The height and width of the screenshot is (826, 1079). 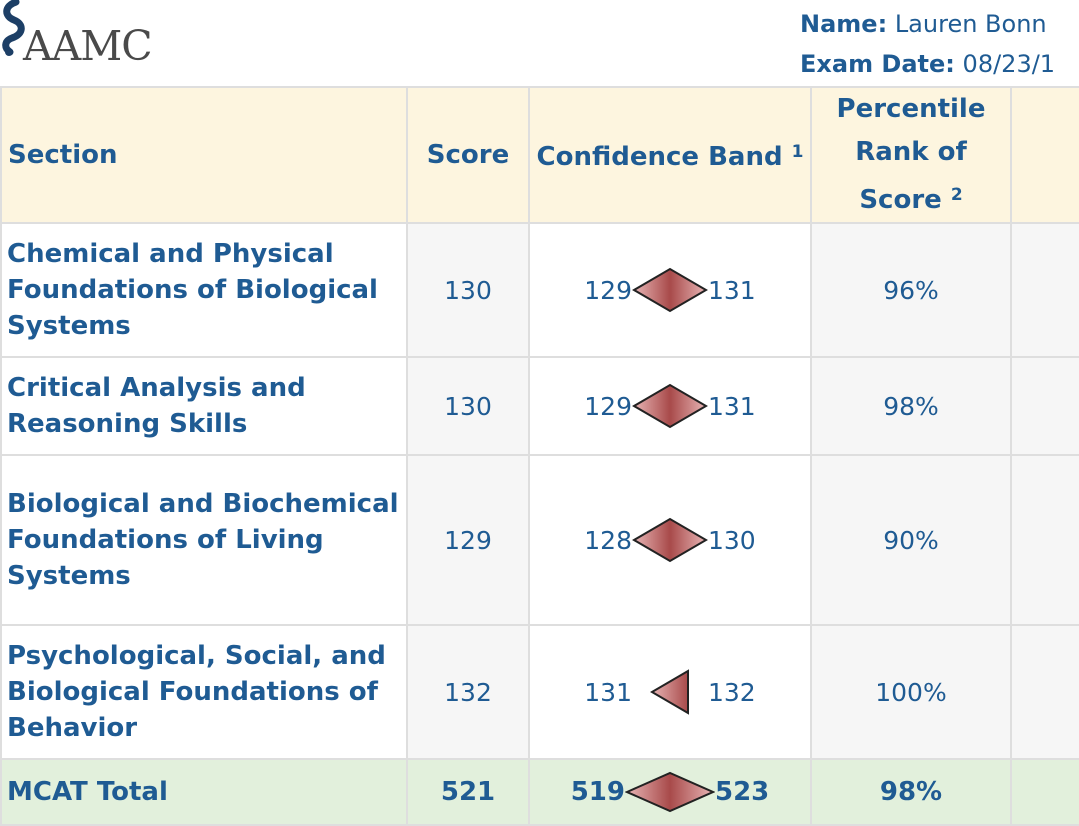 I want to click on percentile-rank: 90%, so click(x=911, y=540).